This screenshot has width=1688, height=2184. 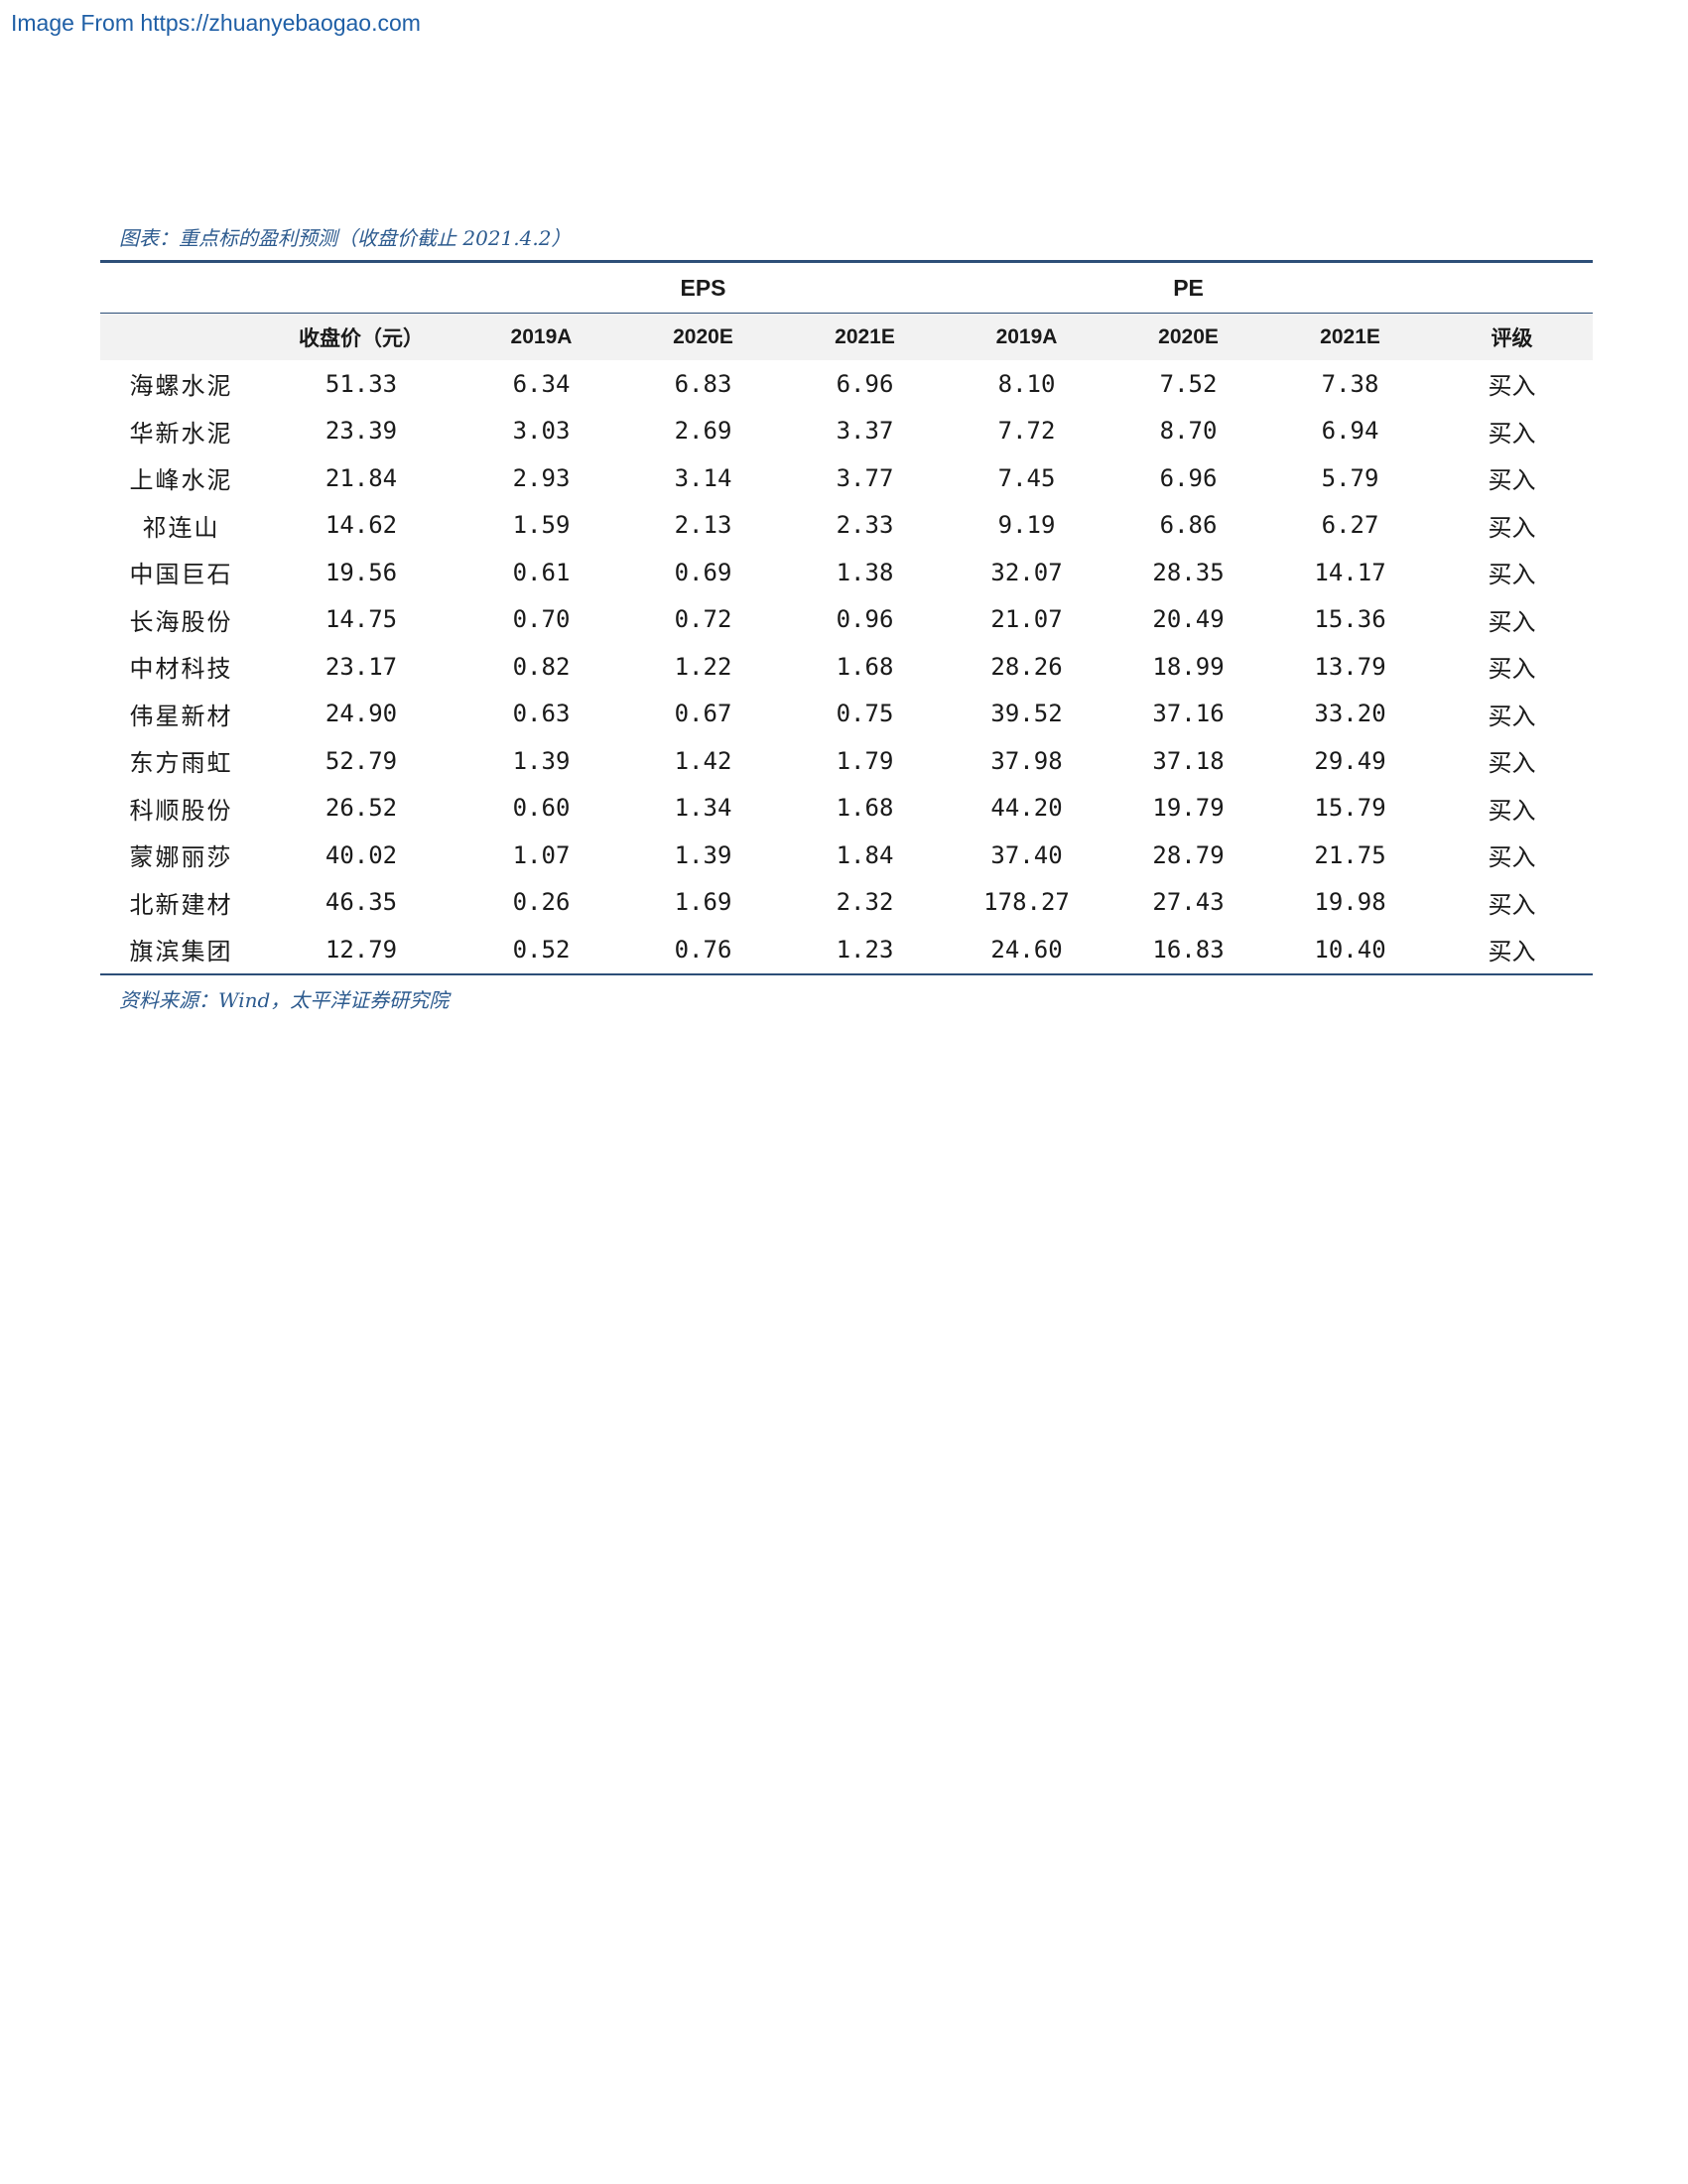 I want to click on source-note: 资料来源：Wind，太平洋证券研究院, so click(x=285, y=1000).